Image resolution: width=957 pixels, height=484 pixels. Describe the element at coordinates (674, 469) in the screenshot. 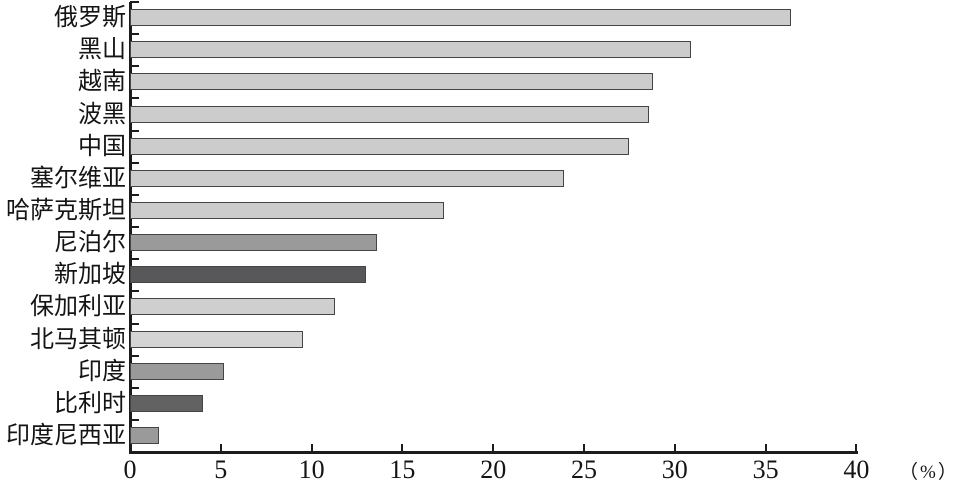

I see `x-tick-label: 30` at that location.